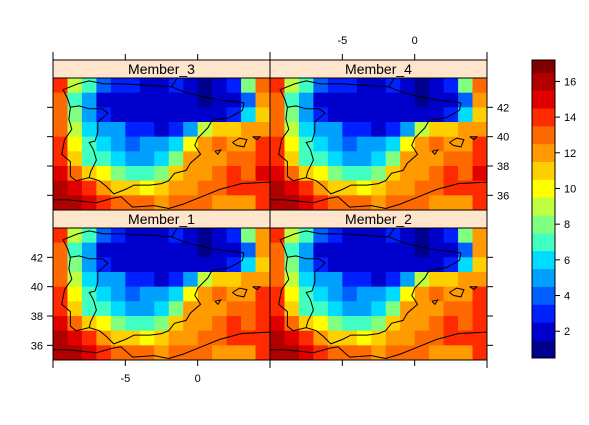  I want to click on colorbar: 2 4 6 8 10 12 14 16, so click(553, 209).